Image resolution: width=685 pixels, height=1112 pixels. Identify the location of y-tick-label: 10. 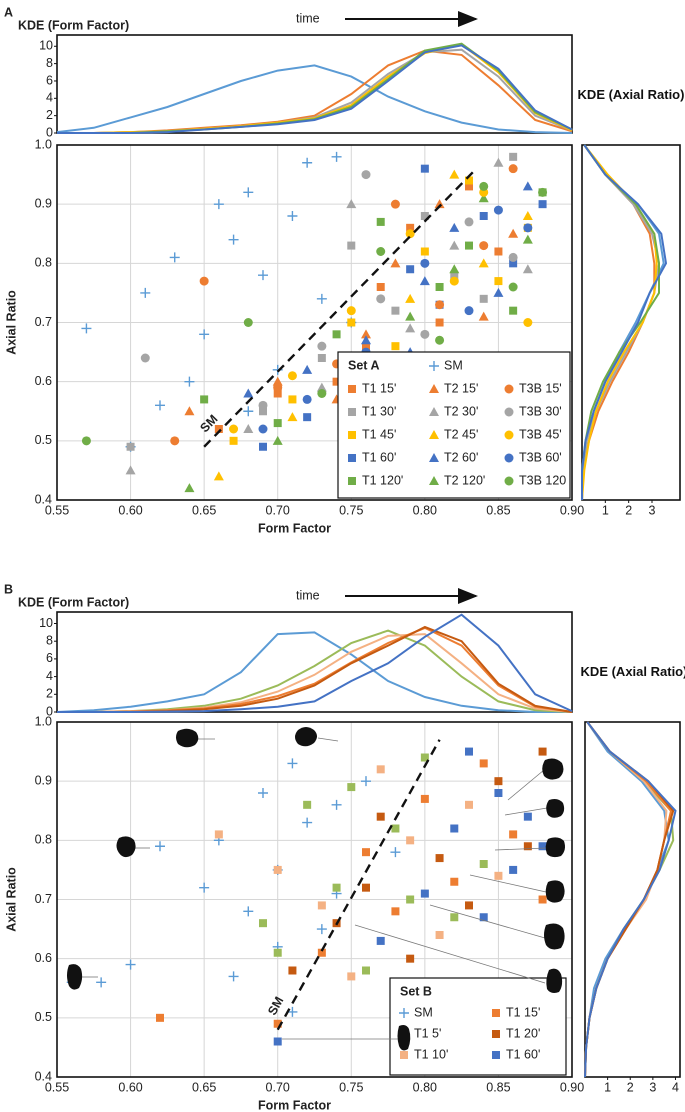
(46, 46).